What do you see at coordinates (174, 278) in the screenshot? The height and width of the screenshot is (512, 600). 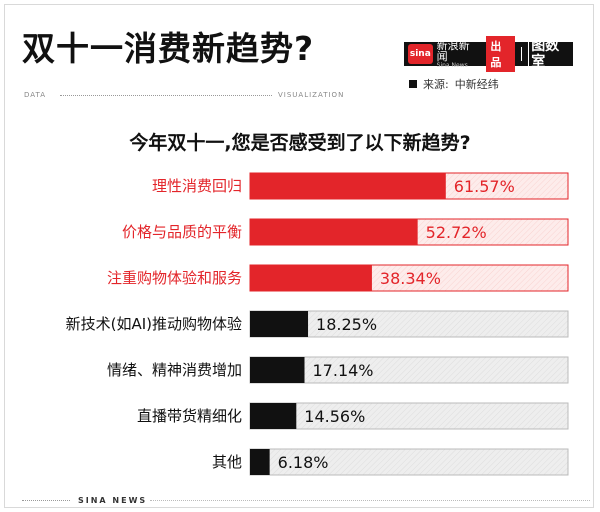 I see `category-label: 注重购物体验和服务` at bounding box center [174, 278].